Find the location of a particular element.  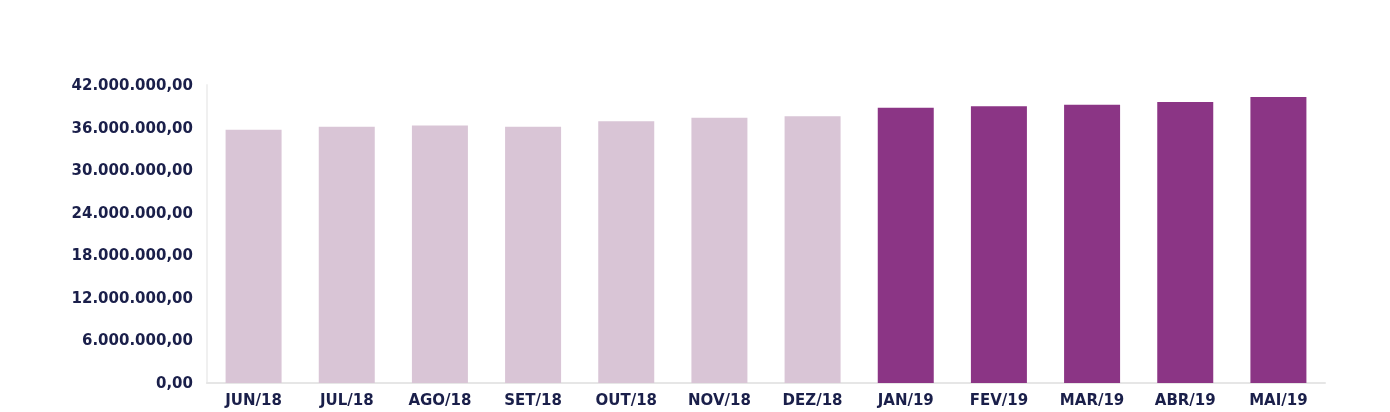

x-tick-label: OUT/18 is located at coordinates (626, 399).